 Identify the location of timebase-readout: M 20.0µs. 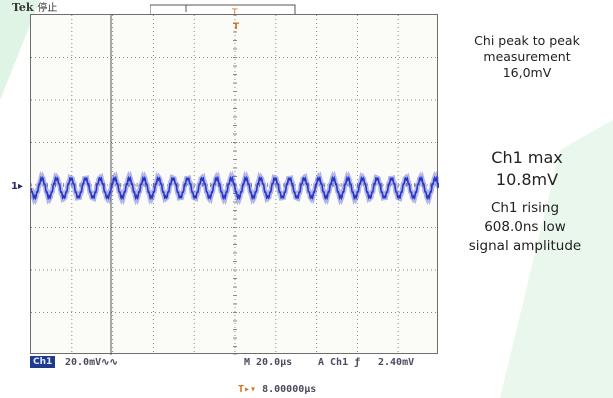
(268, 362).